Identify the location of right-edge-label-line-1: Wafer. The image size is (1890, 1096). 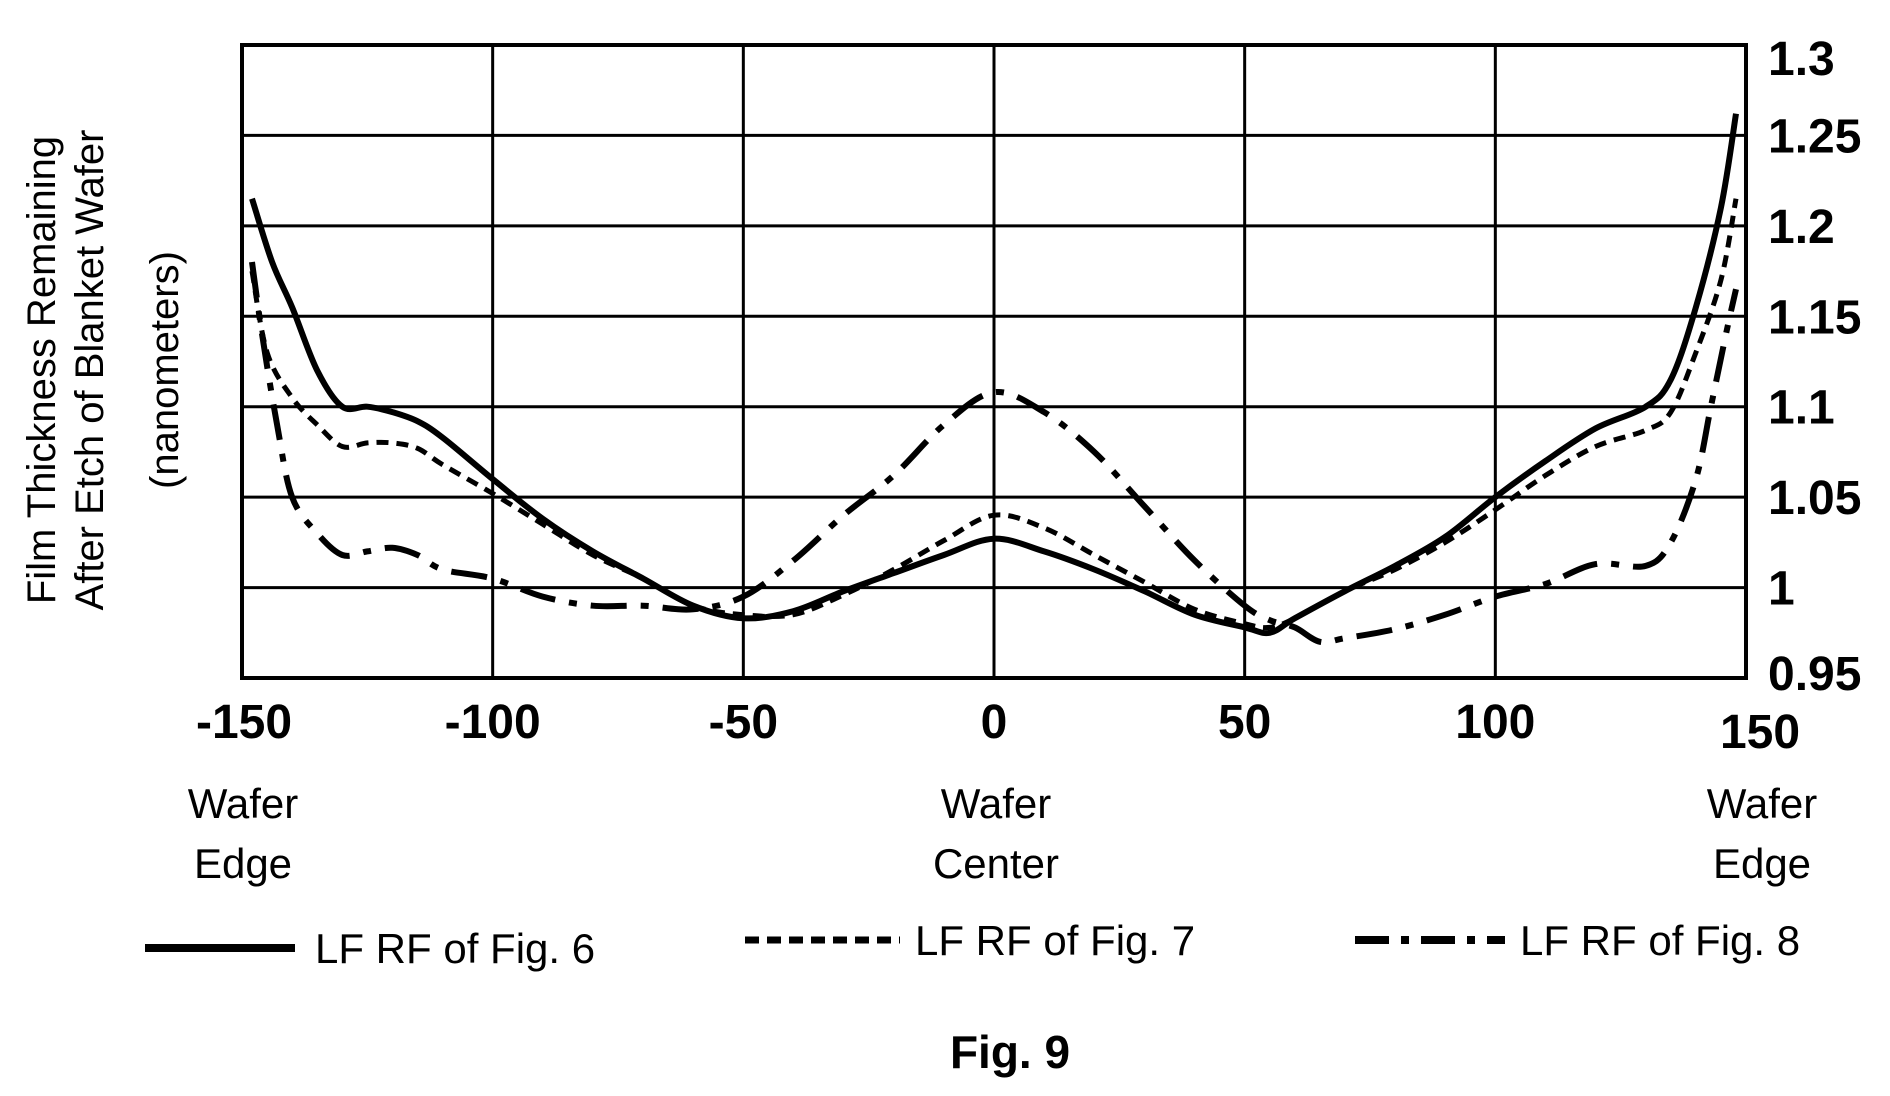
(1762, 803).